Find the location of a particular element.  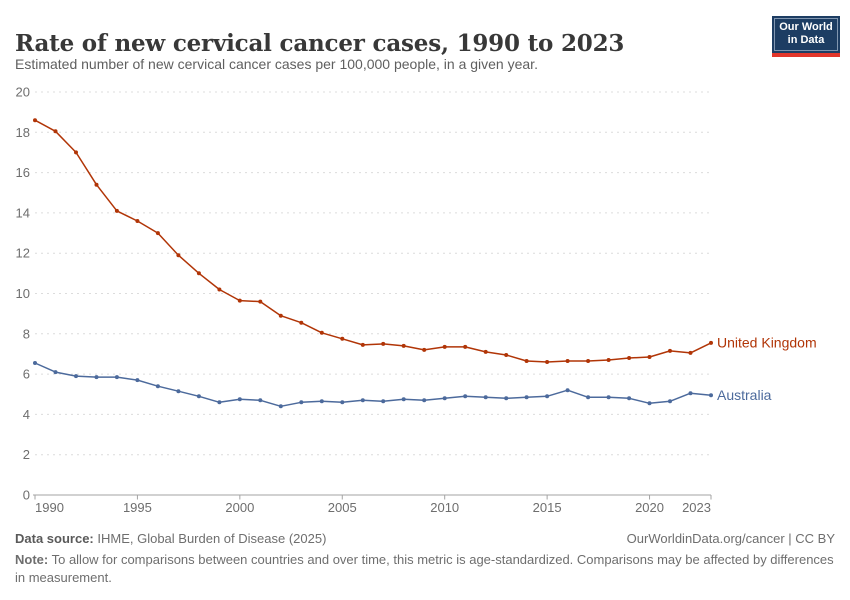

series-australia is located at coordinates (373, 385).